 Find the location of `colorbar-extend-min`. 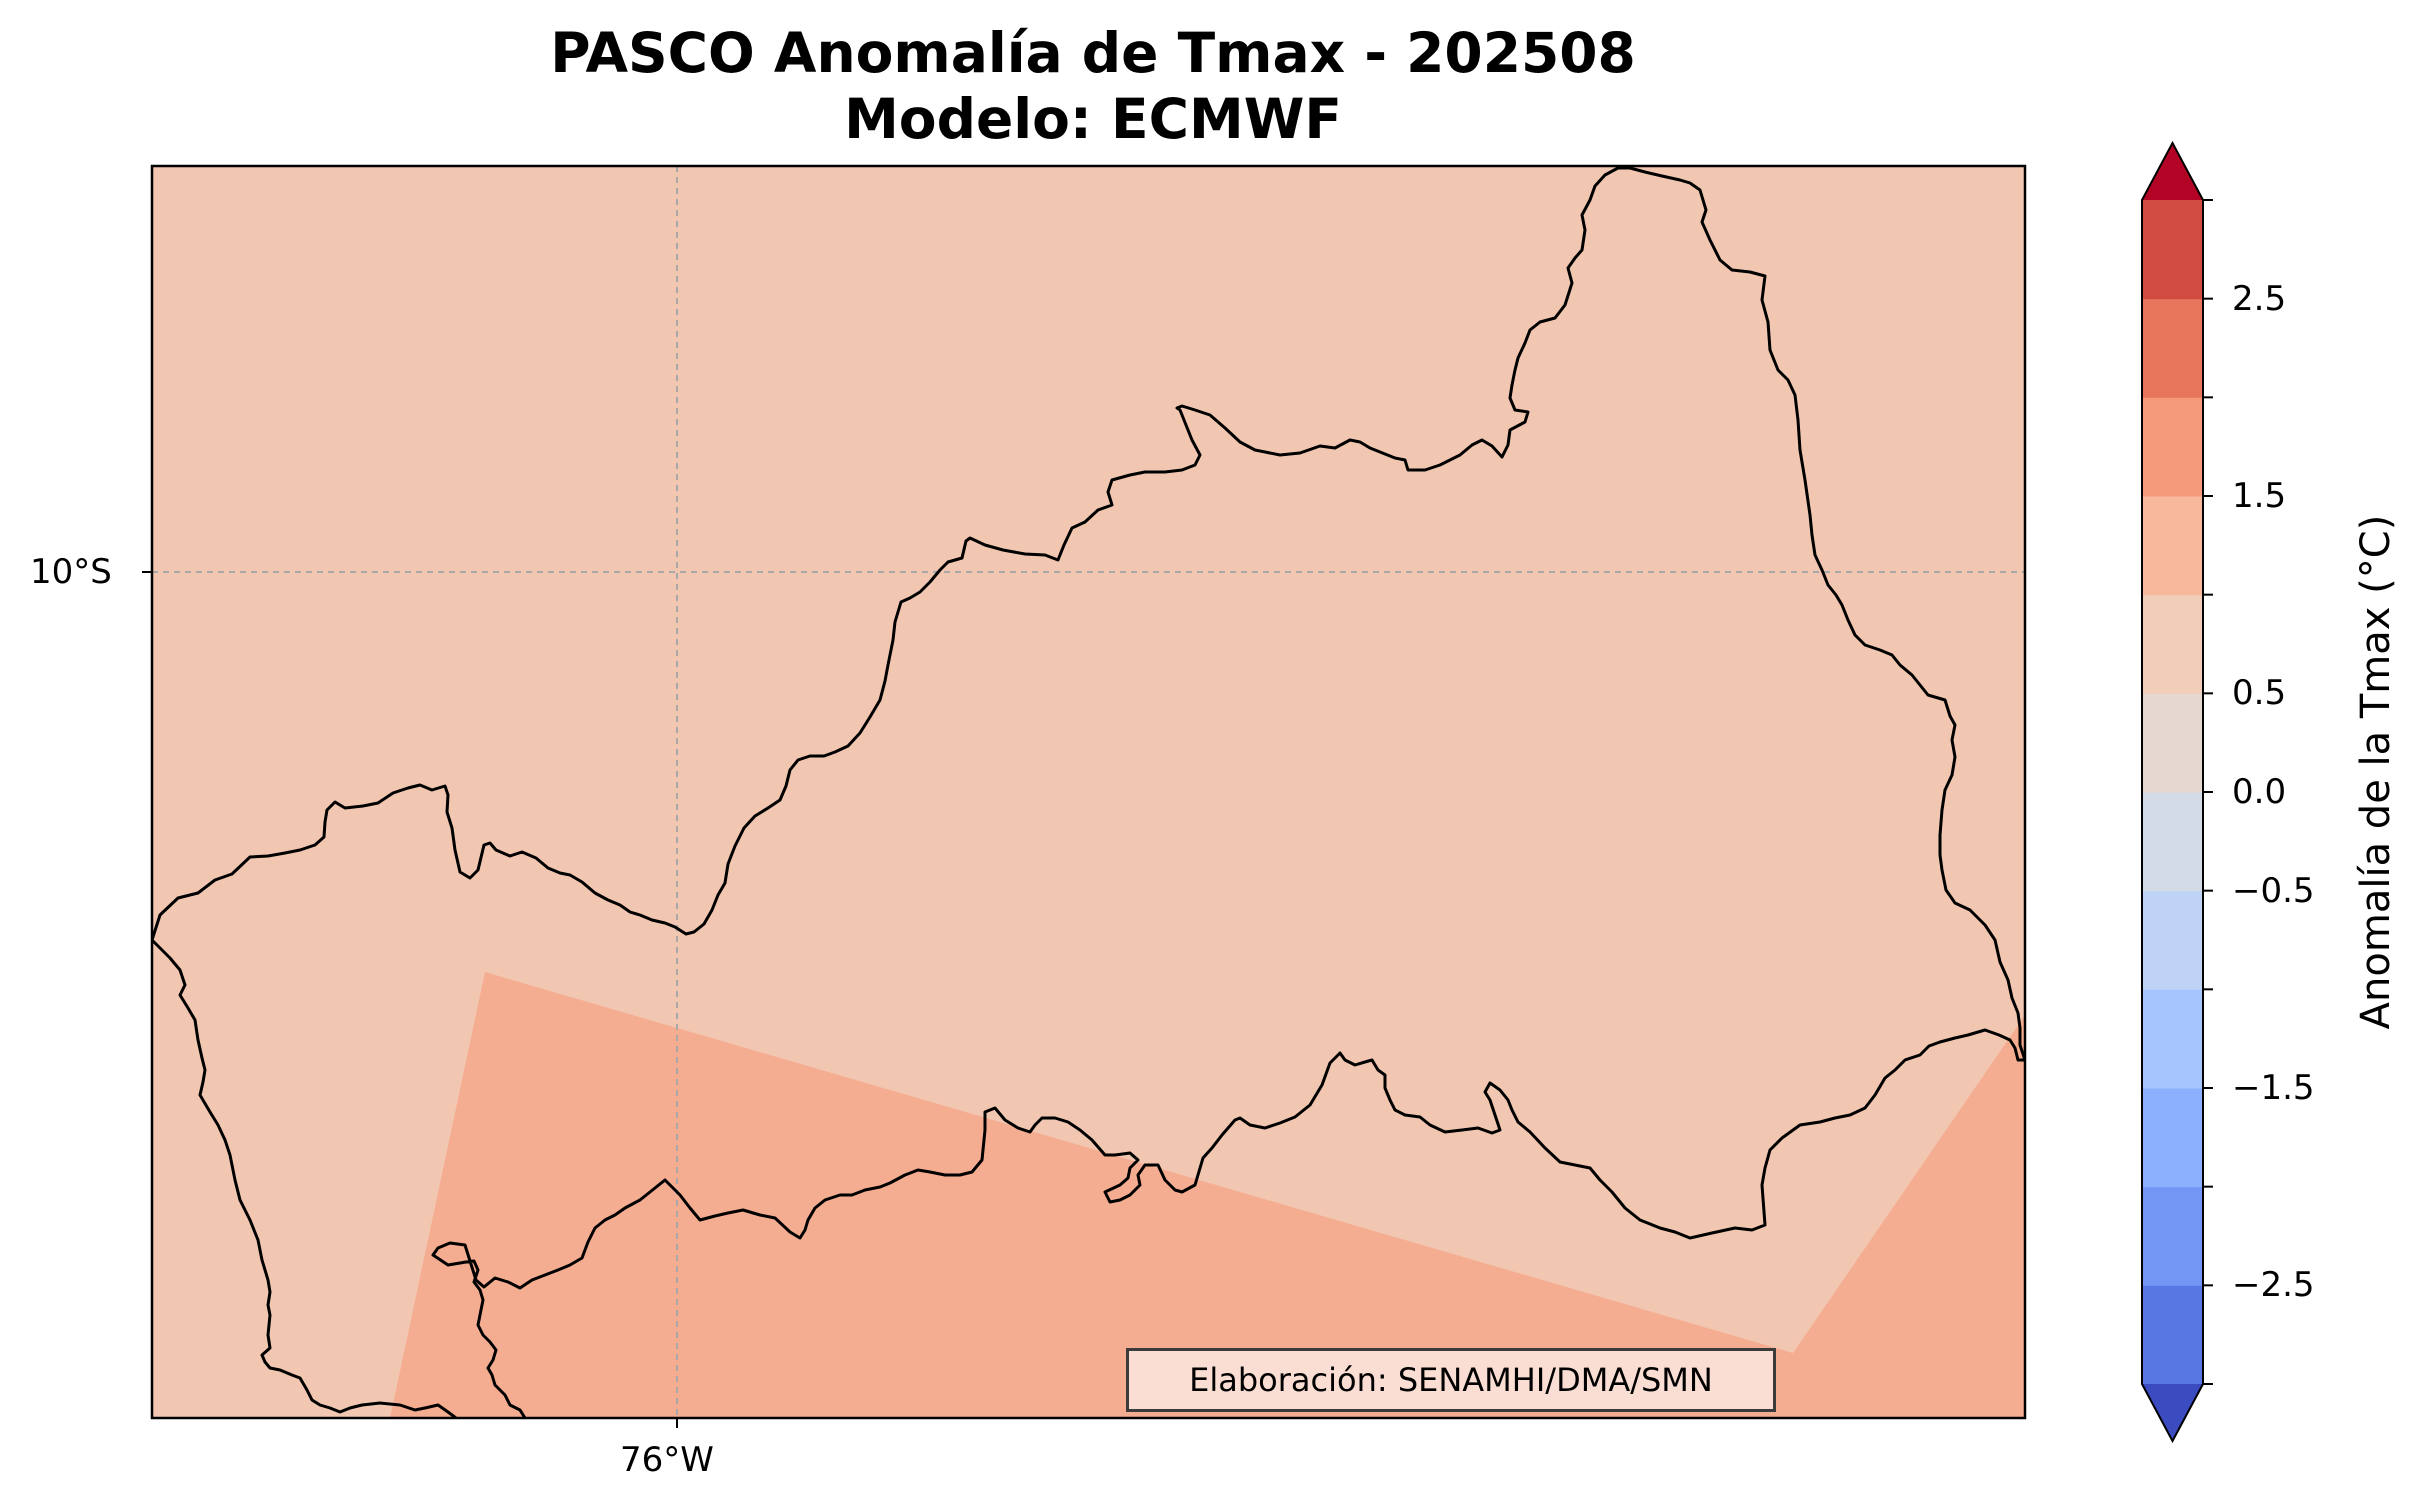

colorbar-extend-min is located at coordinates (2172, 1412).